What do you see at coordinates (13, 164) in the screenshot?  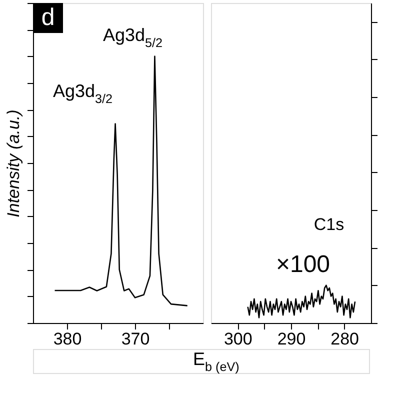 I see `y-axis-title: Intensity (a.u.)` at bounding box center [13, 164].